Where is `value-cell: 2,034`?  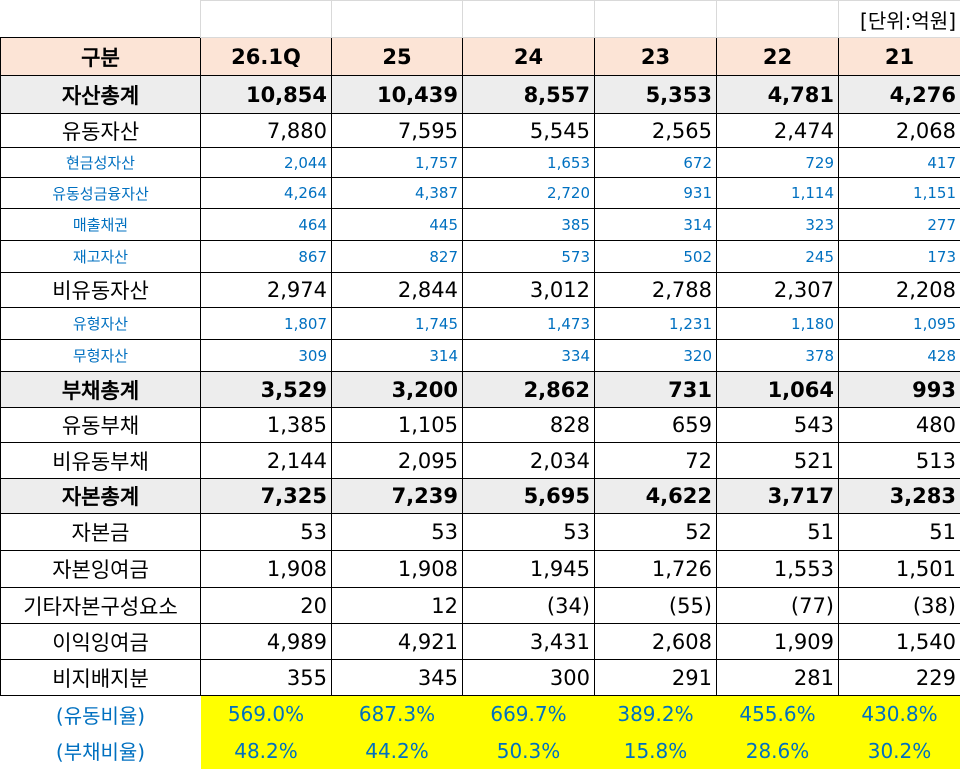 value-cell: 2,034 is located at coordinates (529, 461).